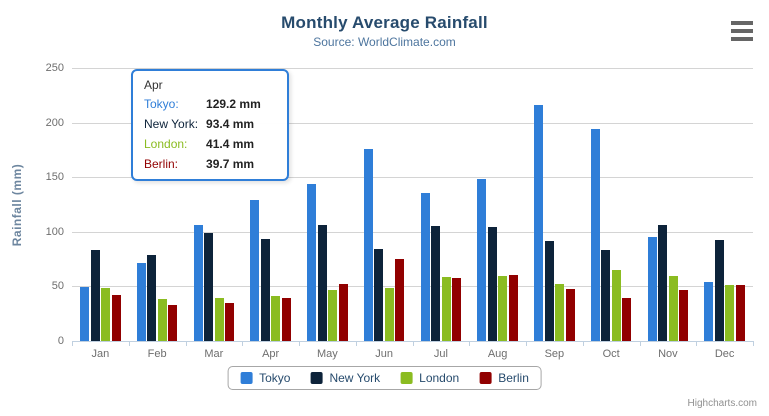 The height and width of the screenshot is (416, 769). Describe the element at coordinates (230, 322) in the screenshot. I see `column-bar-berlin-mar` at that location.